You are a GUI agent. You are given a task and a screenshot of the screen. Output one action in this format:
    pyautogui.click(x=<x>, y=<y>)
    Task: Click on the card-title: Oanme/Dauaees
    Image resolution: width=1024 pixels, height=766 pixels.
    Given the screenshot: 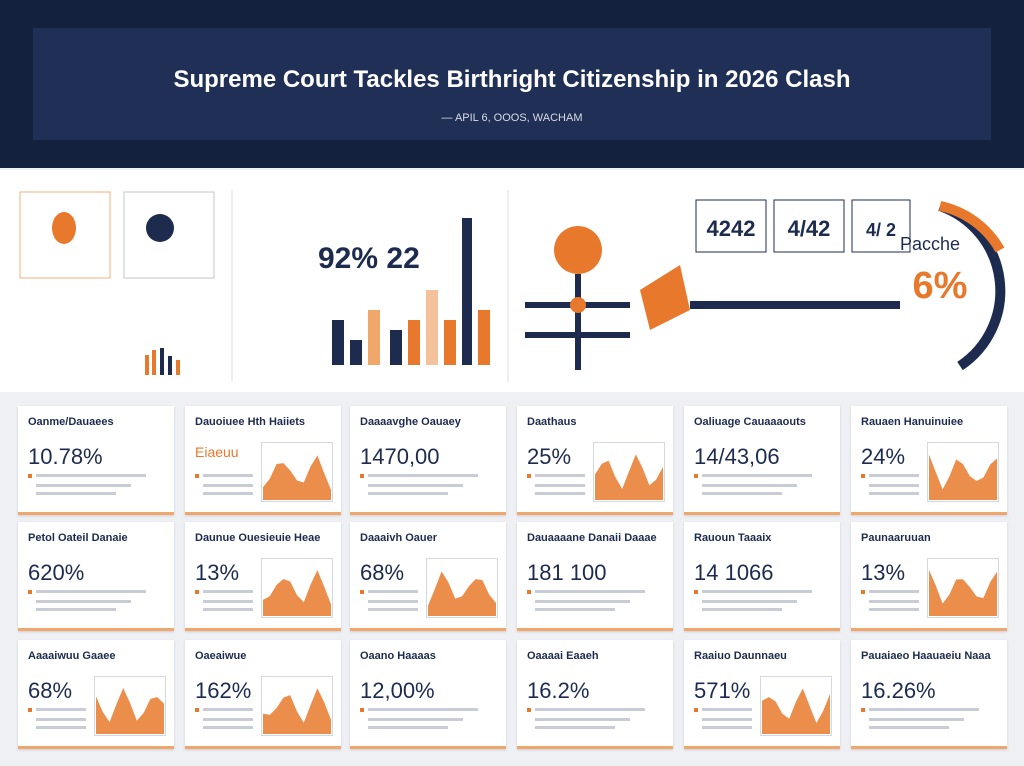 What is the action you would take?
    pyautogui.click(x=71, y=422)
    